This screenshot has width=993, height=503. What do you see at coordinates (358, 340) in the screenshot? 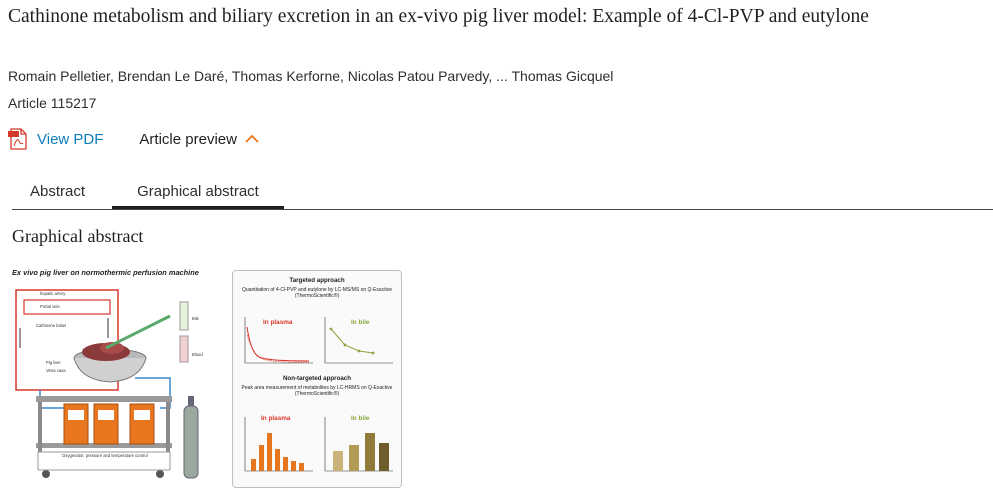
I see `targeted-bile-plot` at bounding box center [358, 340].